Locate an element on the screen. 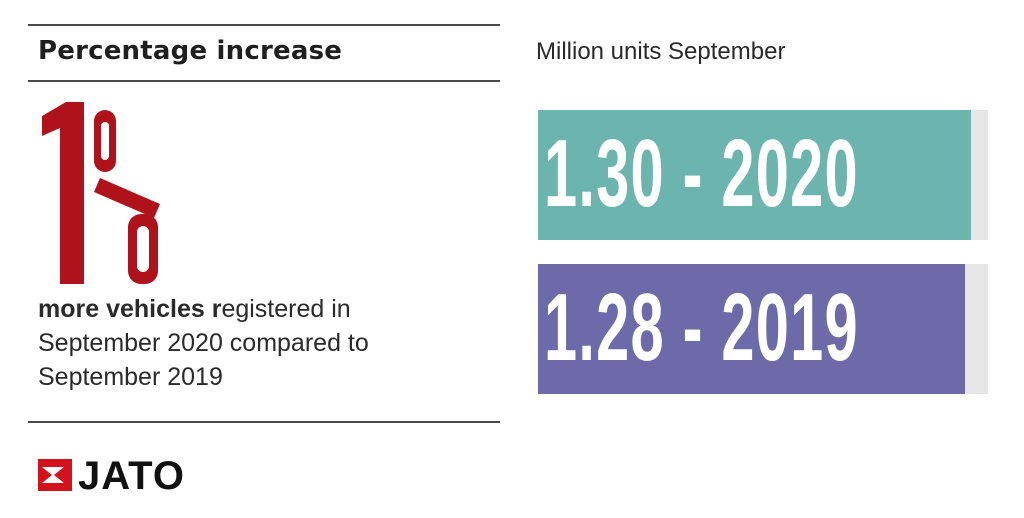 The height and width of the screenshot is (518, 1024). bar-2020: 1.30 - 2020 is located at coordinates (754, 175).